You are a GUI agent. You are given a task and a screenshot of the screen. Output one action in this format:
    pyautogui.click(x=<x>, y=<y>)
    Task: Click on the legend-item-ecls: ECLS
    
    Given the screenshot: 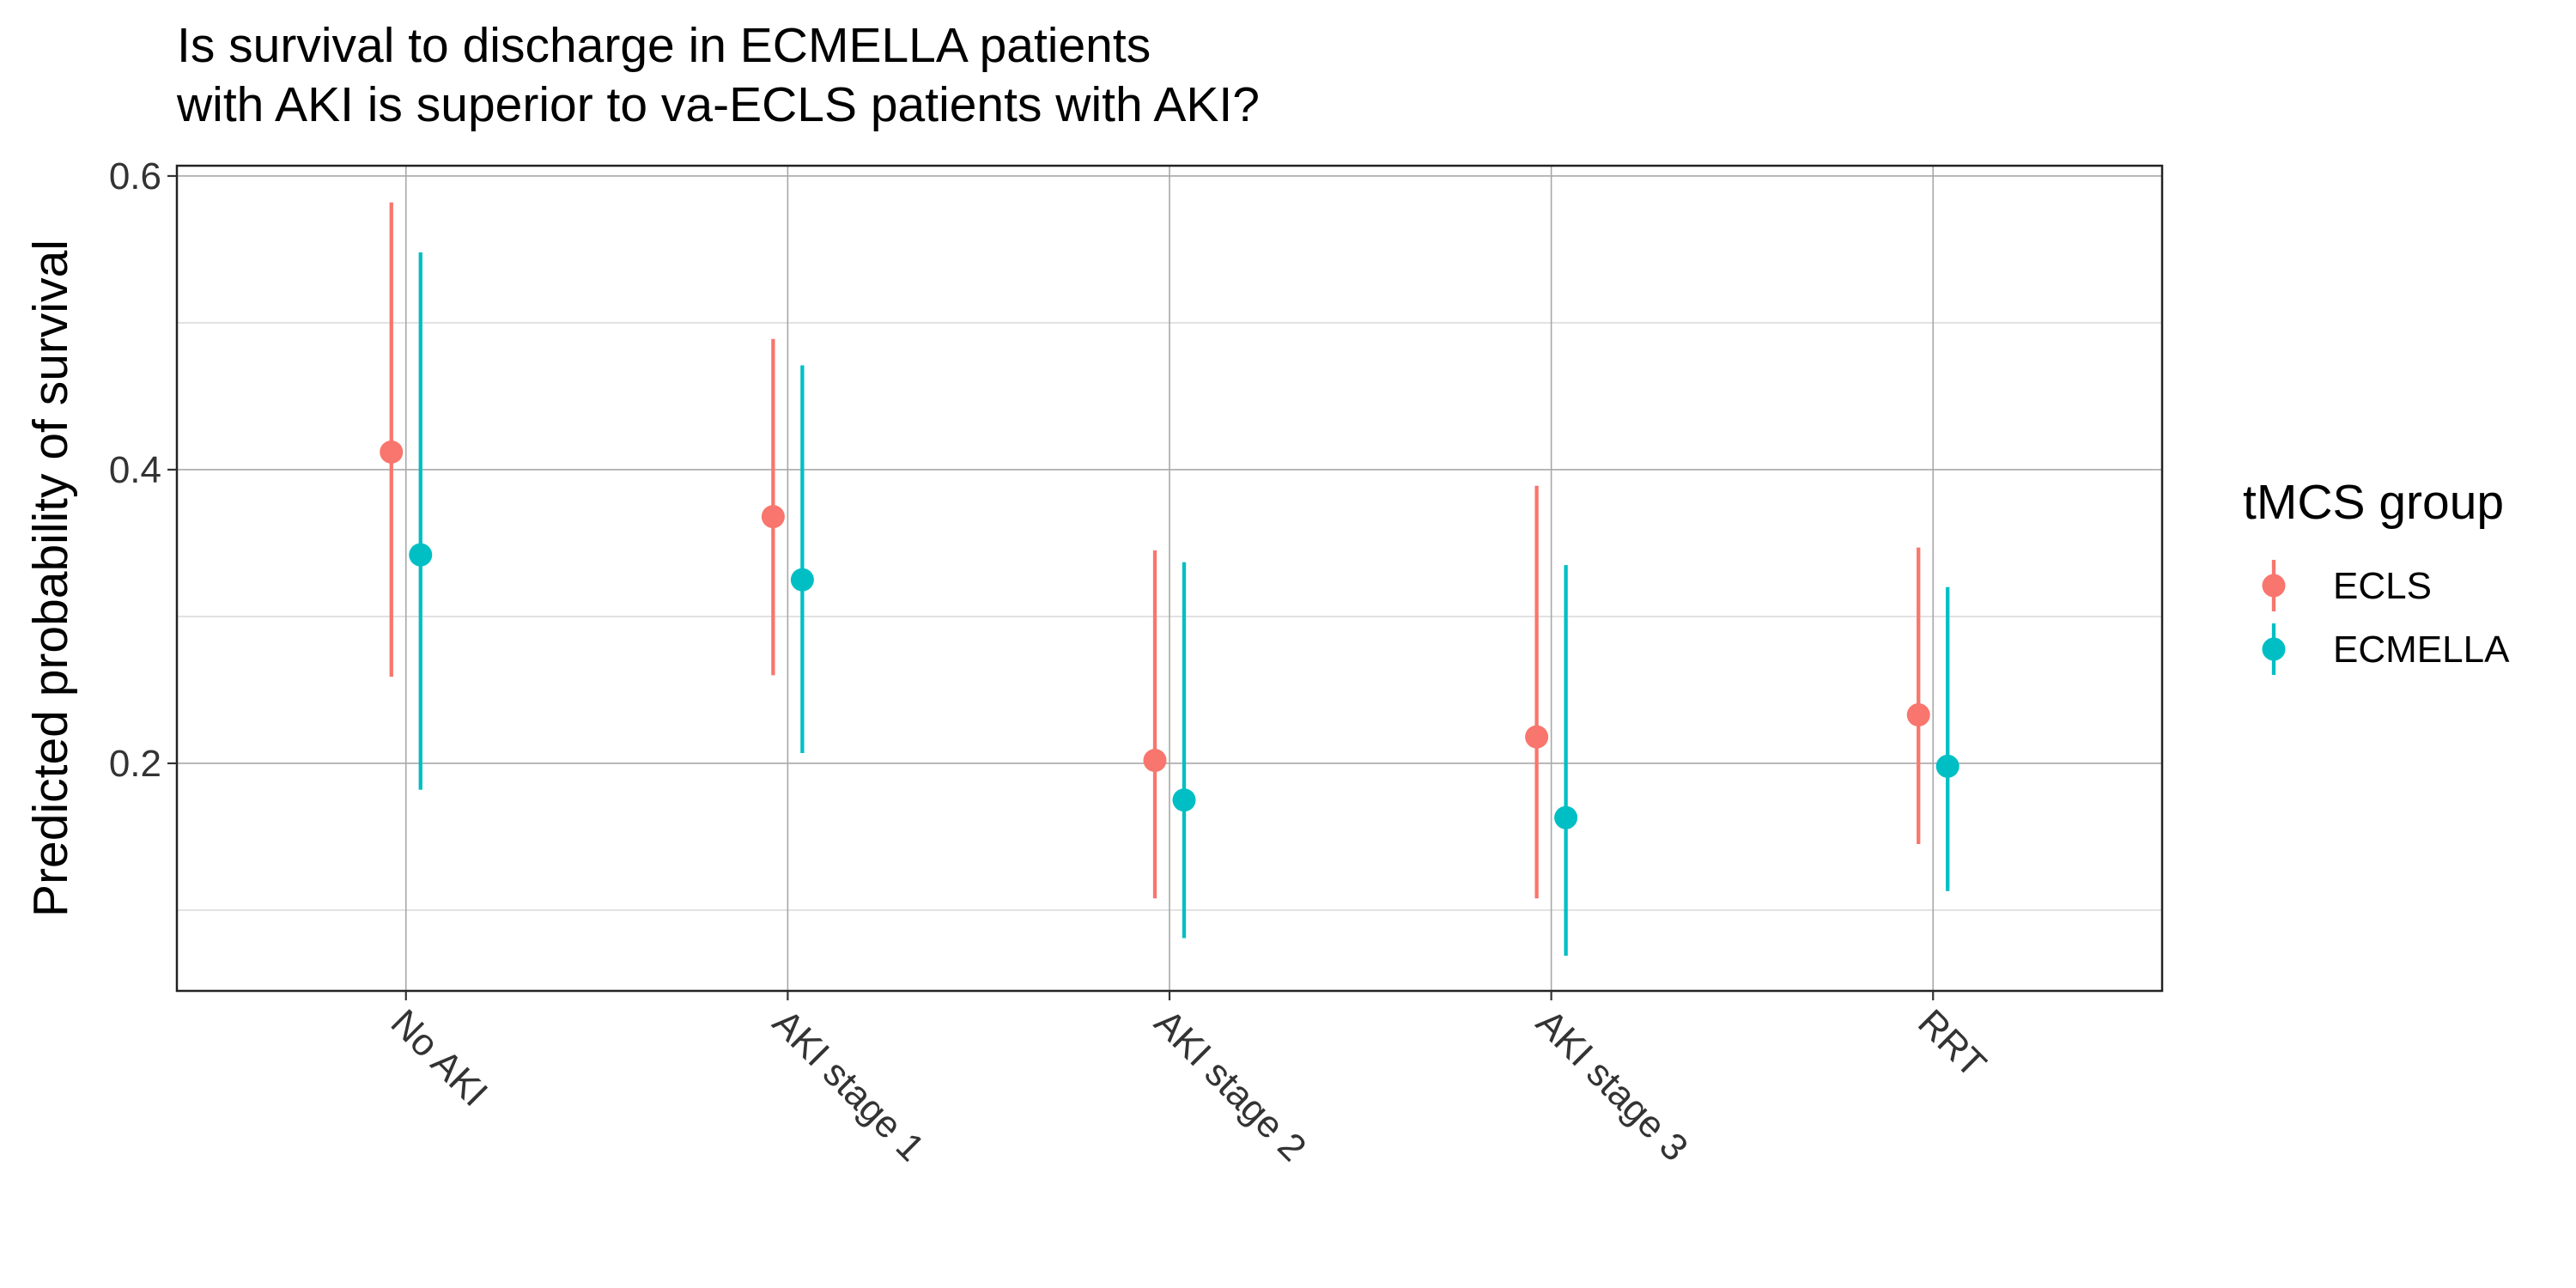 What is the action you would take?
    pyautogui.click(x=2347, y=585)
    